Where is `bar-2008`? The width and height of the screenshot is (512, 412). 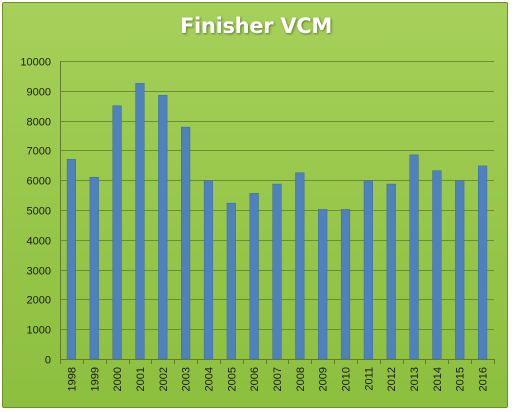 bar-2008 is located at coordinates (300, 266).